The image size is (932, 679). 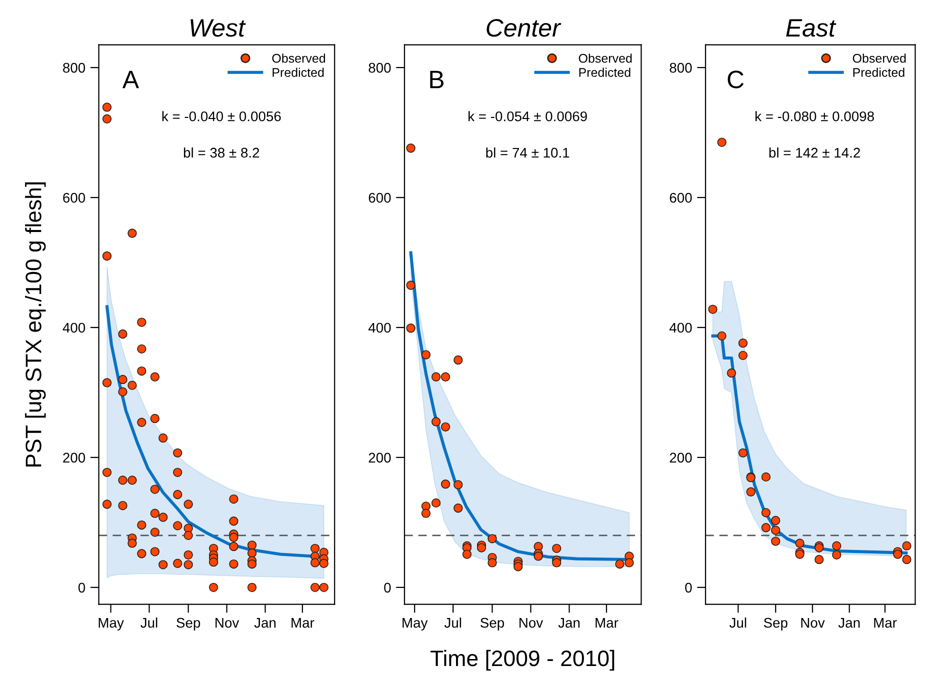 I want to click on annotation: k = -0.040 ± 0.0056, so click(x=221, y=116).